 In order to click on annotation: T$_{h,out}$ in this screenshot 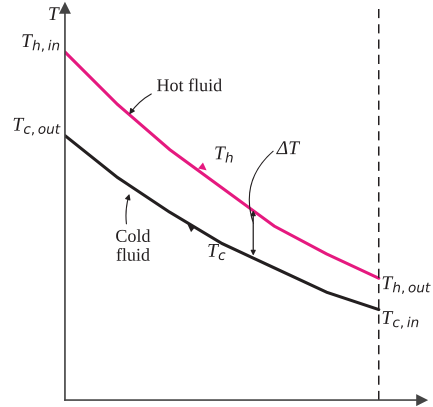, I will do `click(406, 285)`.